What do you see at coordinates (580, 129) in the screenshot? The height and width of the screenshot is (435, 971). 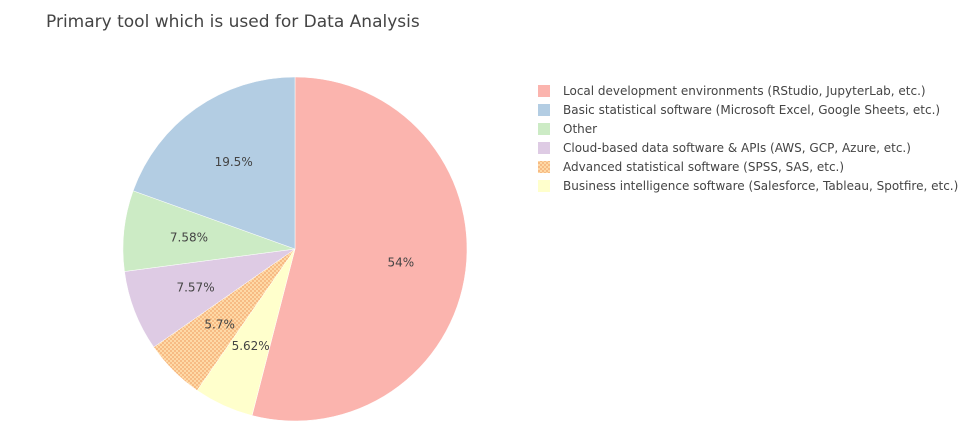 I see `legend-label: Other` at bounding box center [580, 129].